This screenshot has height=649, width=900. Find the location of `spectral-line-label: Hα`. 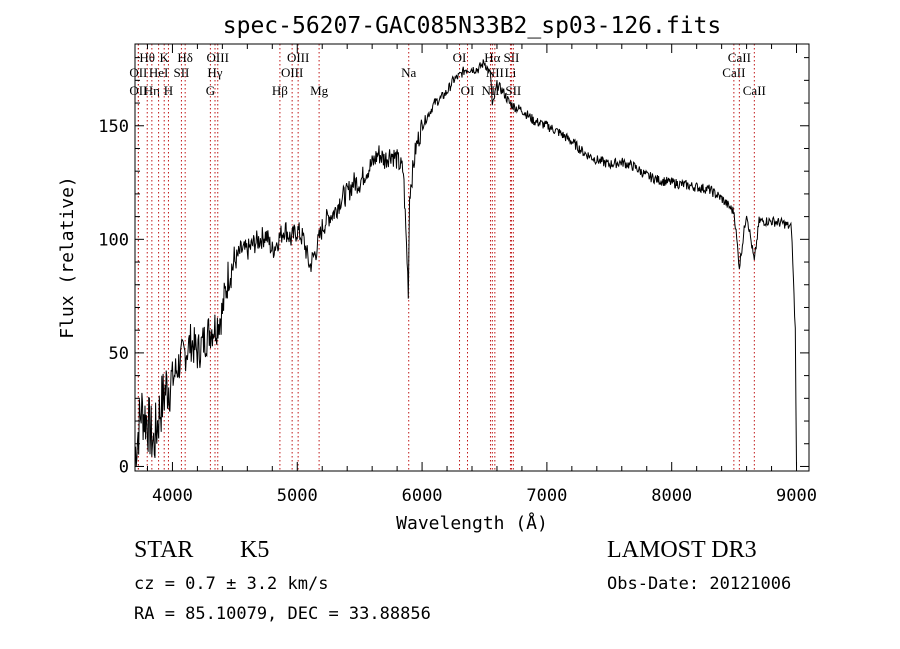

spectral-line-label: Hα is located at coordinates (492, 57).